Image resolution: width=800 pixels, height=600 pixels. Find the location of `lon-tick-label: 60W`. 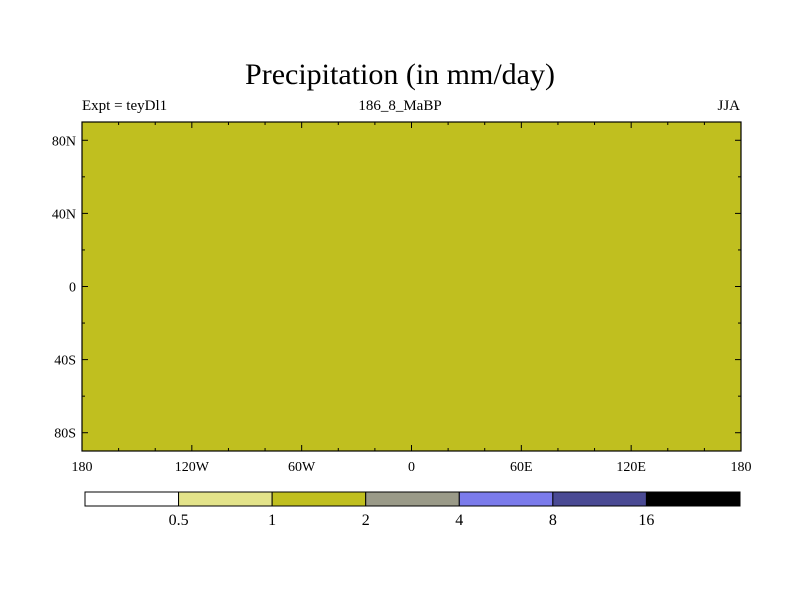

lon-tick-label: 60W is located at coordinates (302, 467).